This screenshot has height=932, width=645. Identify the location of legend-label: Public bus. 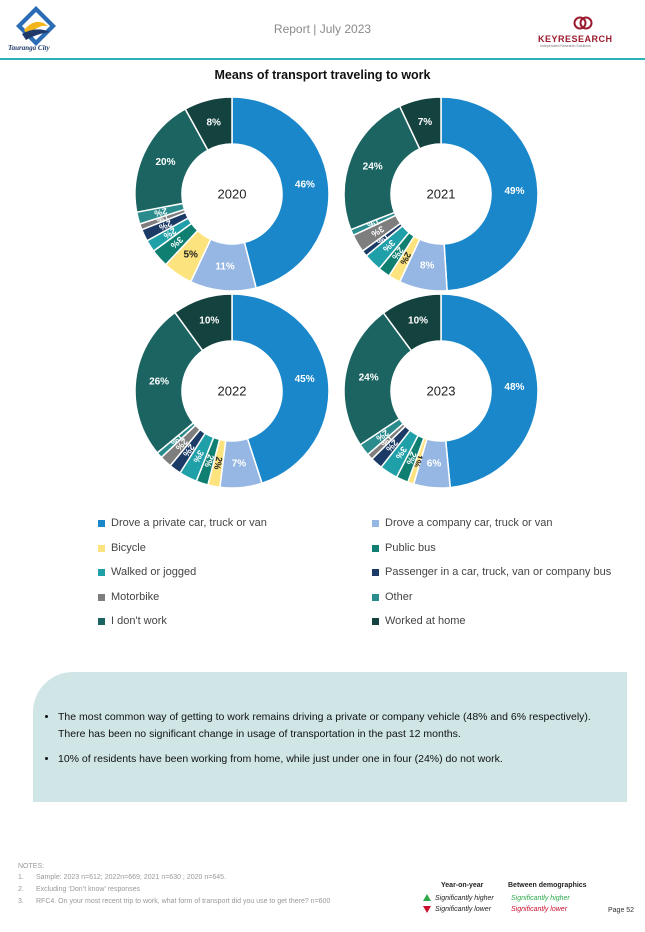
(410, 548).